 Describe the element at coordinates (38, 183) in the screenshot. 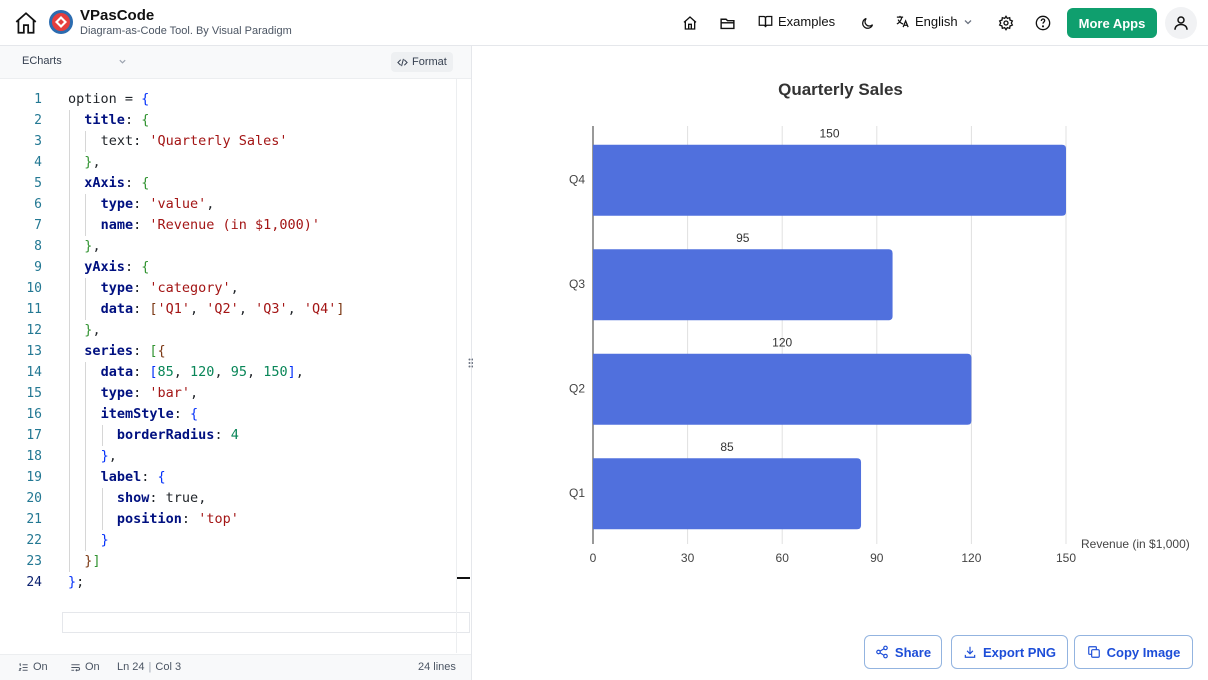

I see `line-number: 5` at that location.